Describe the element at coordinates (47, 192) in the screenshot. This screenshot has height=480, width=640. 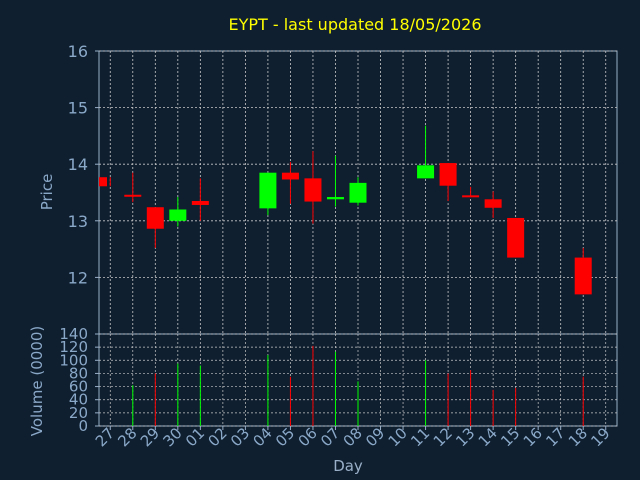
I see `price-axis-label: Price` at that location.